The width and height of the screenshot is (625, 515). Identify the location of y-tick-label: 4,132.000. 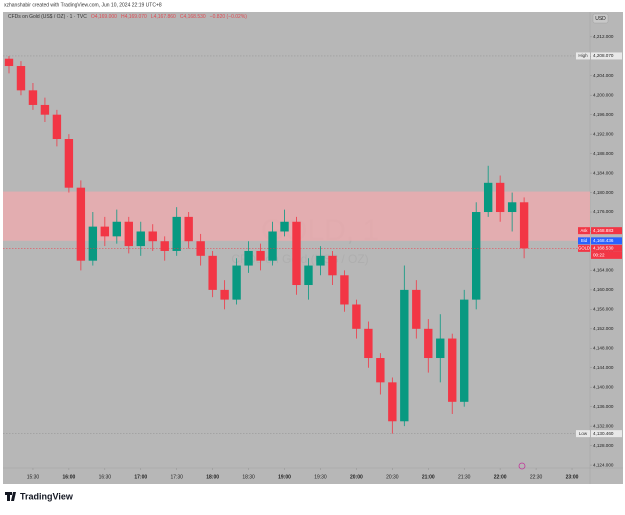
(603, 425).